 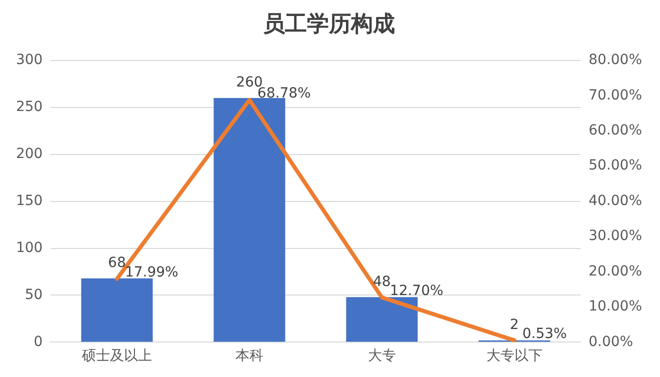 I want to click on y-tick-label: 50, so click(x=33, y=294).